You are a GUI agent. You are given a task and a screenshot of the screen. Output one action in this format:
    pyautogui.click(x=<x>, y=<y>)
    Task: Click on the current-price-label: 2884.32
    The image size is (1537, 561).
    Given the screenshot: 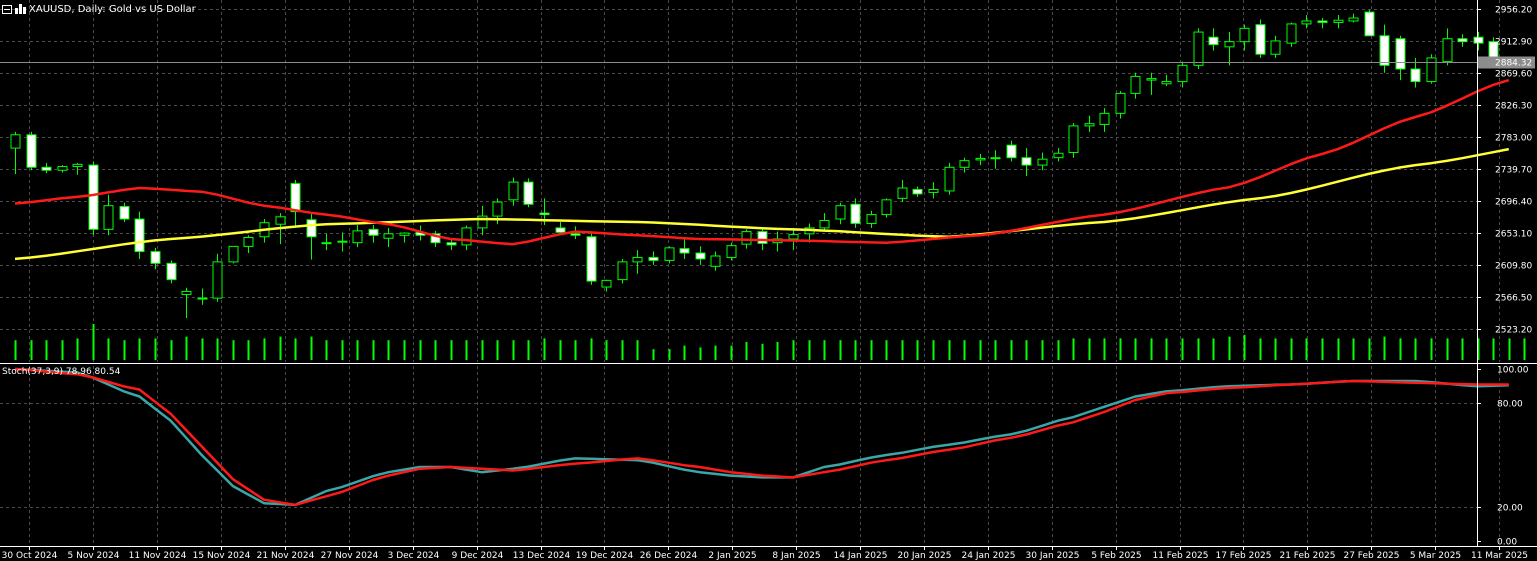 What is the action you would take?
    pyautogui.click(x=1513, y=64)
    